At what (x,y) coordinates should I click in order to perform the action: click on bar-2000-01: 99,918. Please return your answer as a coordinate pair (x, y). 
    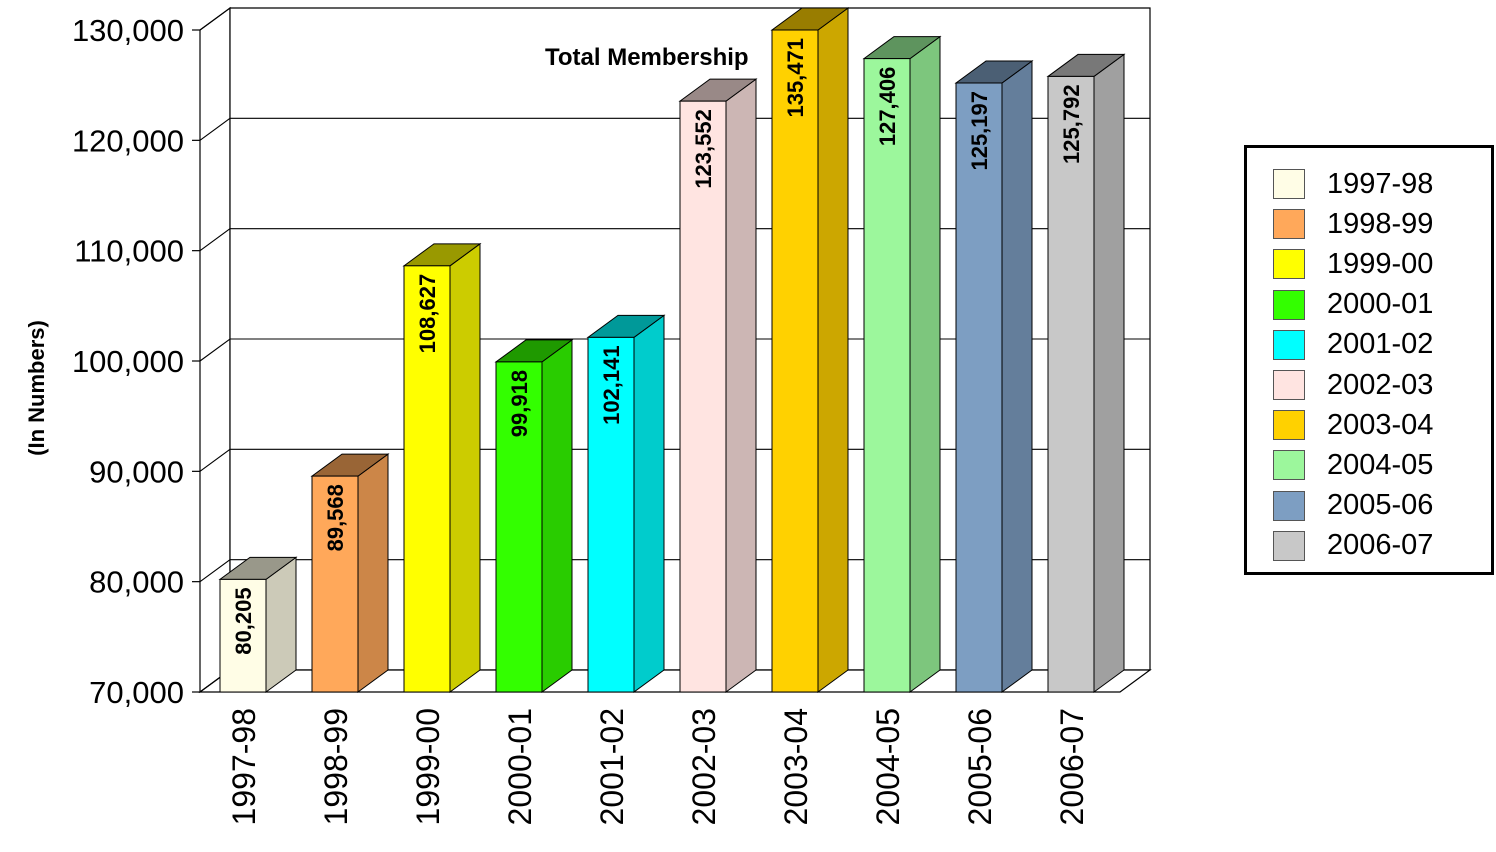
    Looking at the image, I should click on (534, 515).